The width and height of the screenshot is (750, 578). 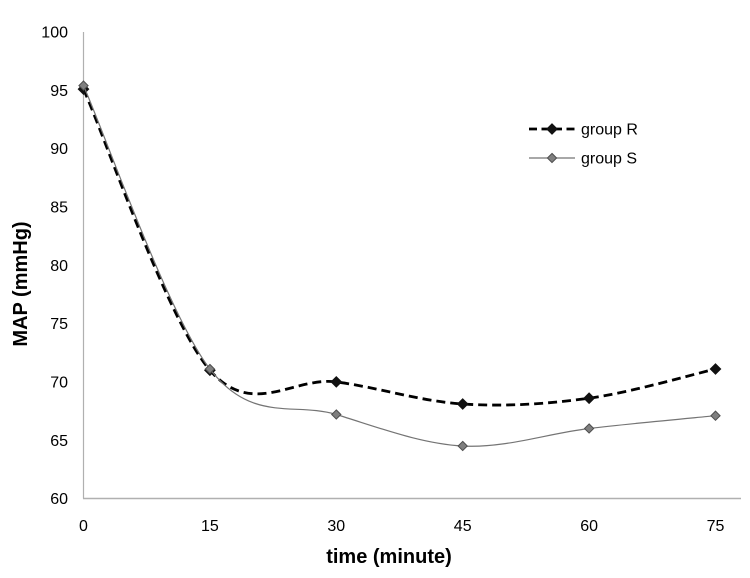 I want to click on y-tick-label: 90, so click(x=59, y=149).